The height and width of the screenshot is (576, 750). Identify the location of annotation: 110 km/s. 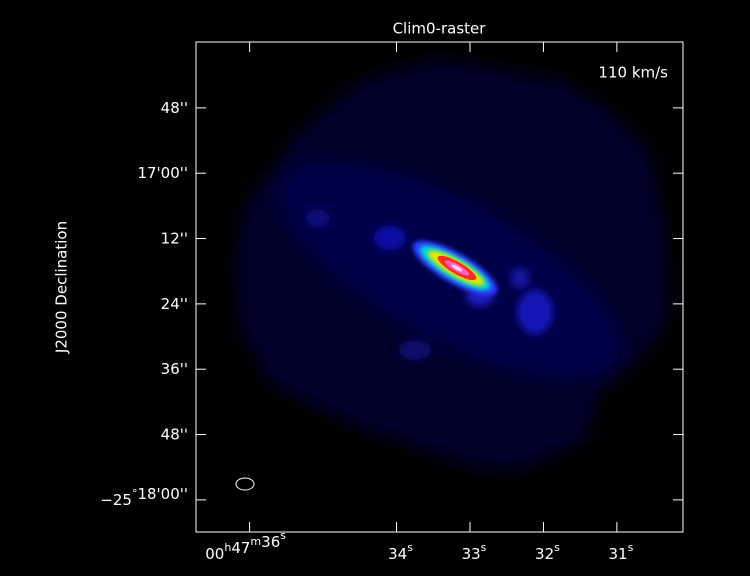
(633, 73).